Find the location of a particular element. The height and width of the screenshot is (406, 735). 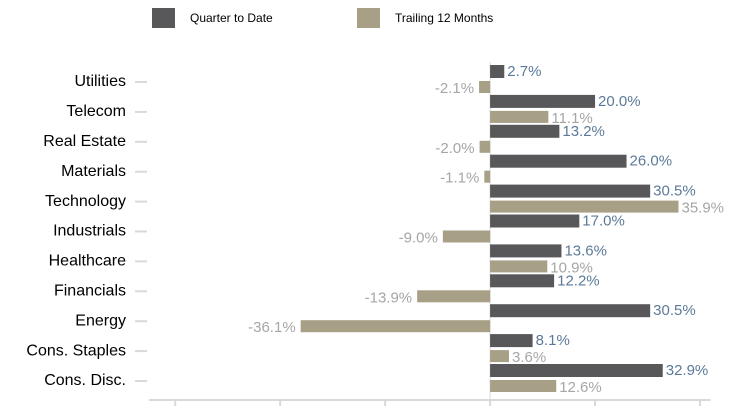

value-label: 26.0% is located at coordinates (651, 161).